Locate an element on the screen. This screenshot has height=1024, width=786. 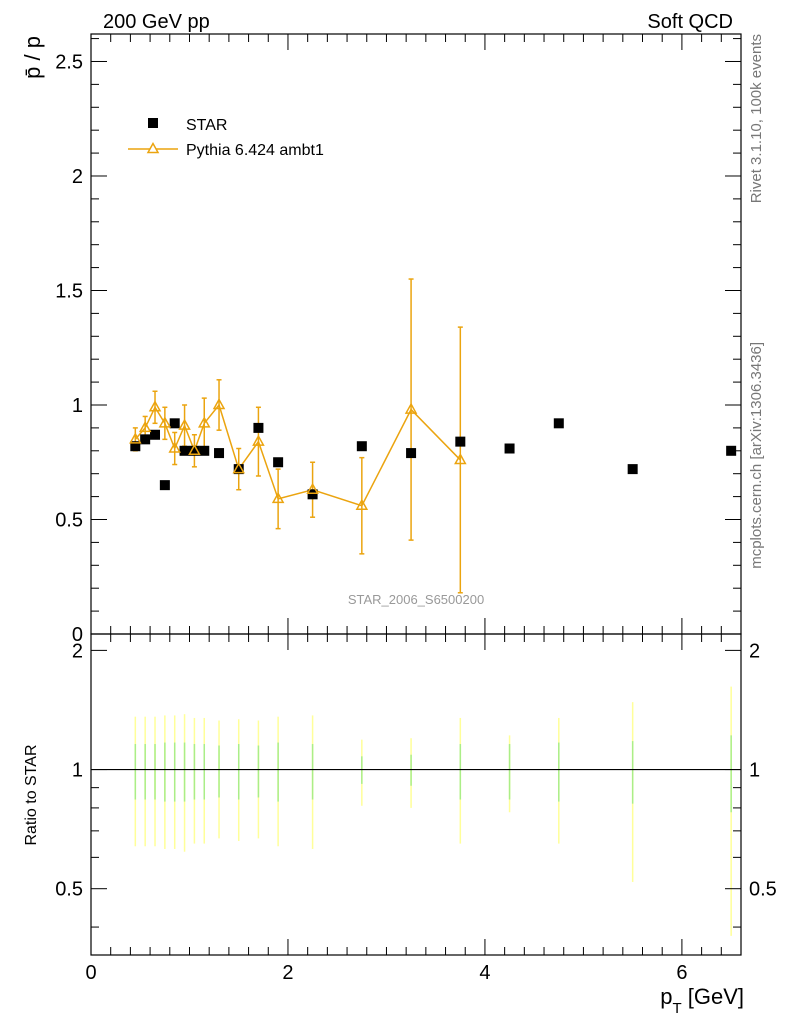
legend-star-marker is located at coordinates (153, 123).